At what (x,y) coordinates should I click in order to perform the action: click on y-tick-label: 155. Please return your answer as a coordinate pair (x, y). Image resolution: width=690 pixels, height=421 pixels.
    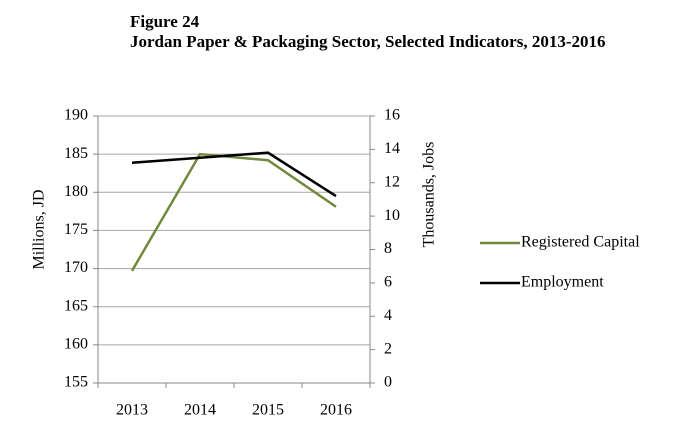
    Looking at the image, I should click on (76, 382).